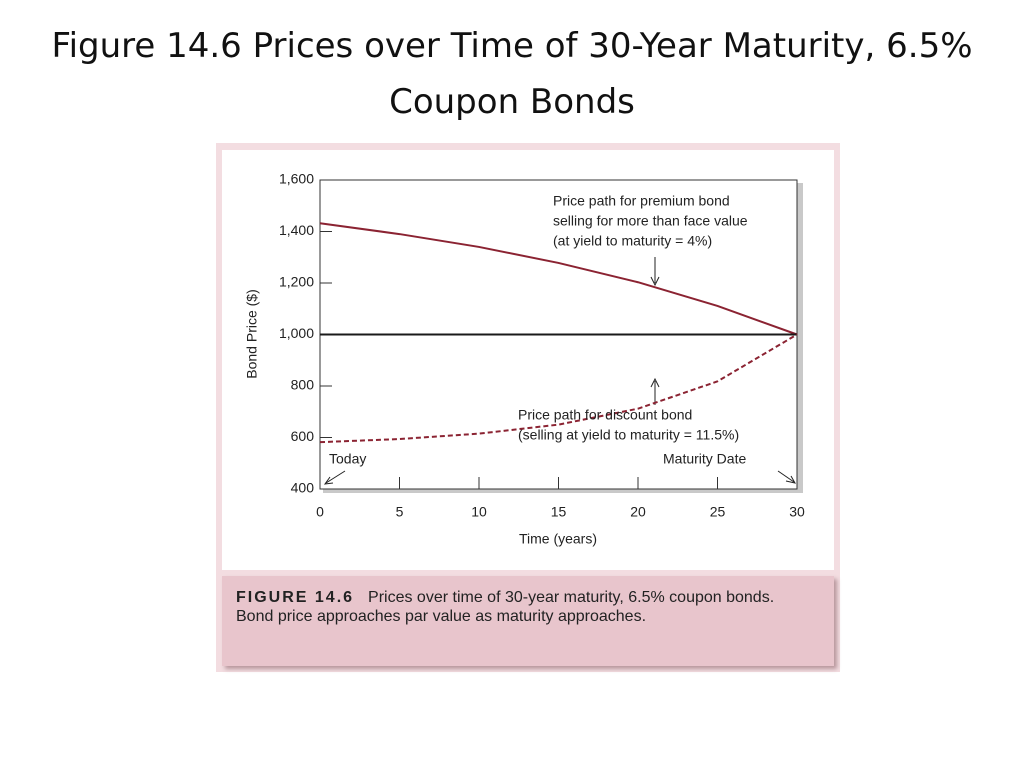 Image resolution: width=1024 pixels, height=768 pixels. What do you see at coordinates (628, 435) in the screenshot?
I see `annotation: (selling at yield to maturity = 11.5%)` at bounding box center [628, 435].